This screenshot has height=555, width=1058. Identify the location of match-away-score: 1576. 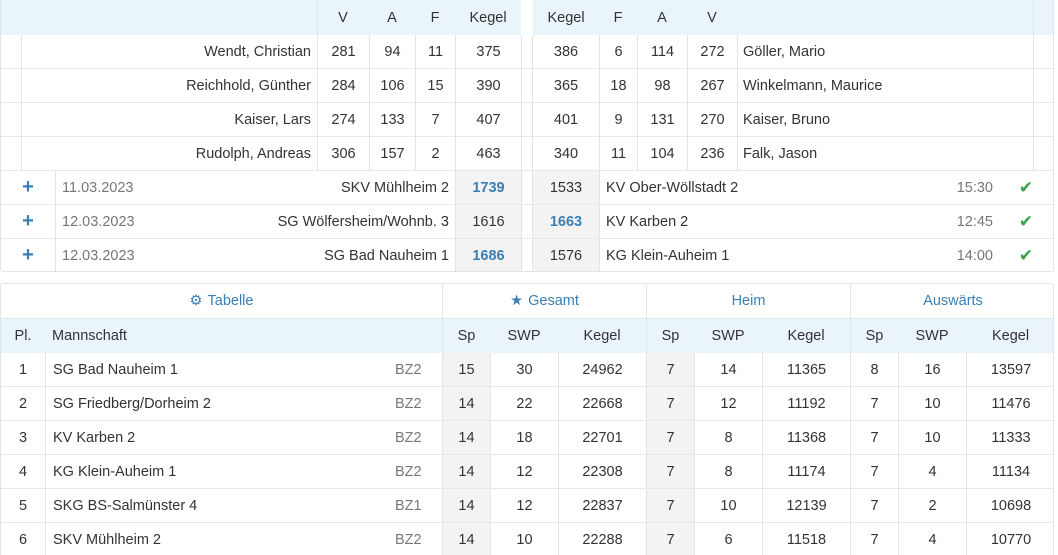
(566, 255).